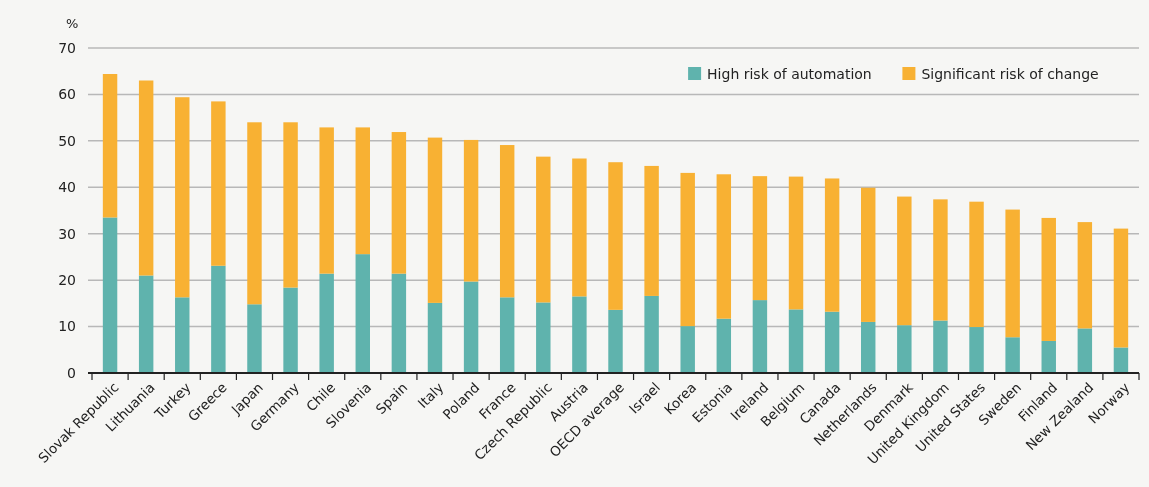 Image resolution: width=1149 pixels, height=487 pixels. Describe the element at coordinates (67, 280) in the screenshot. I see `y-tick-label: 20` at that location.